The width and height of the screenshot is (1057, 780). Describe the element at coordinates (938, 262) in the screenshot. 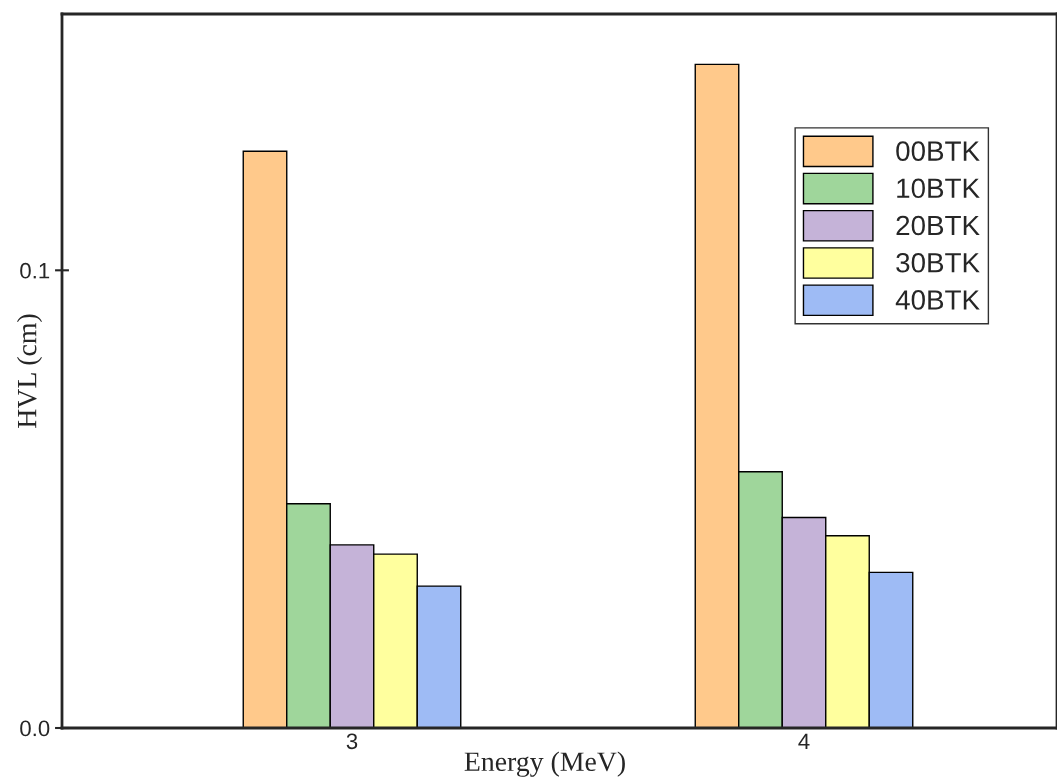

I see `legend-label: 30BTK` at that location.